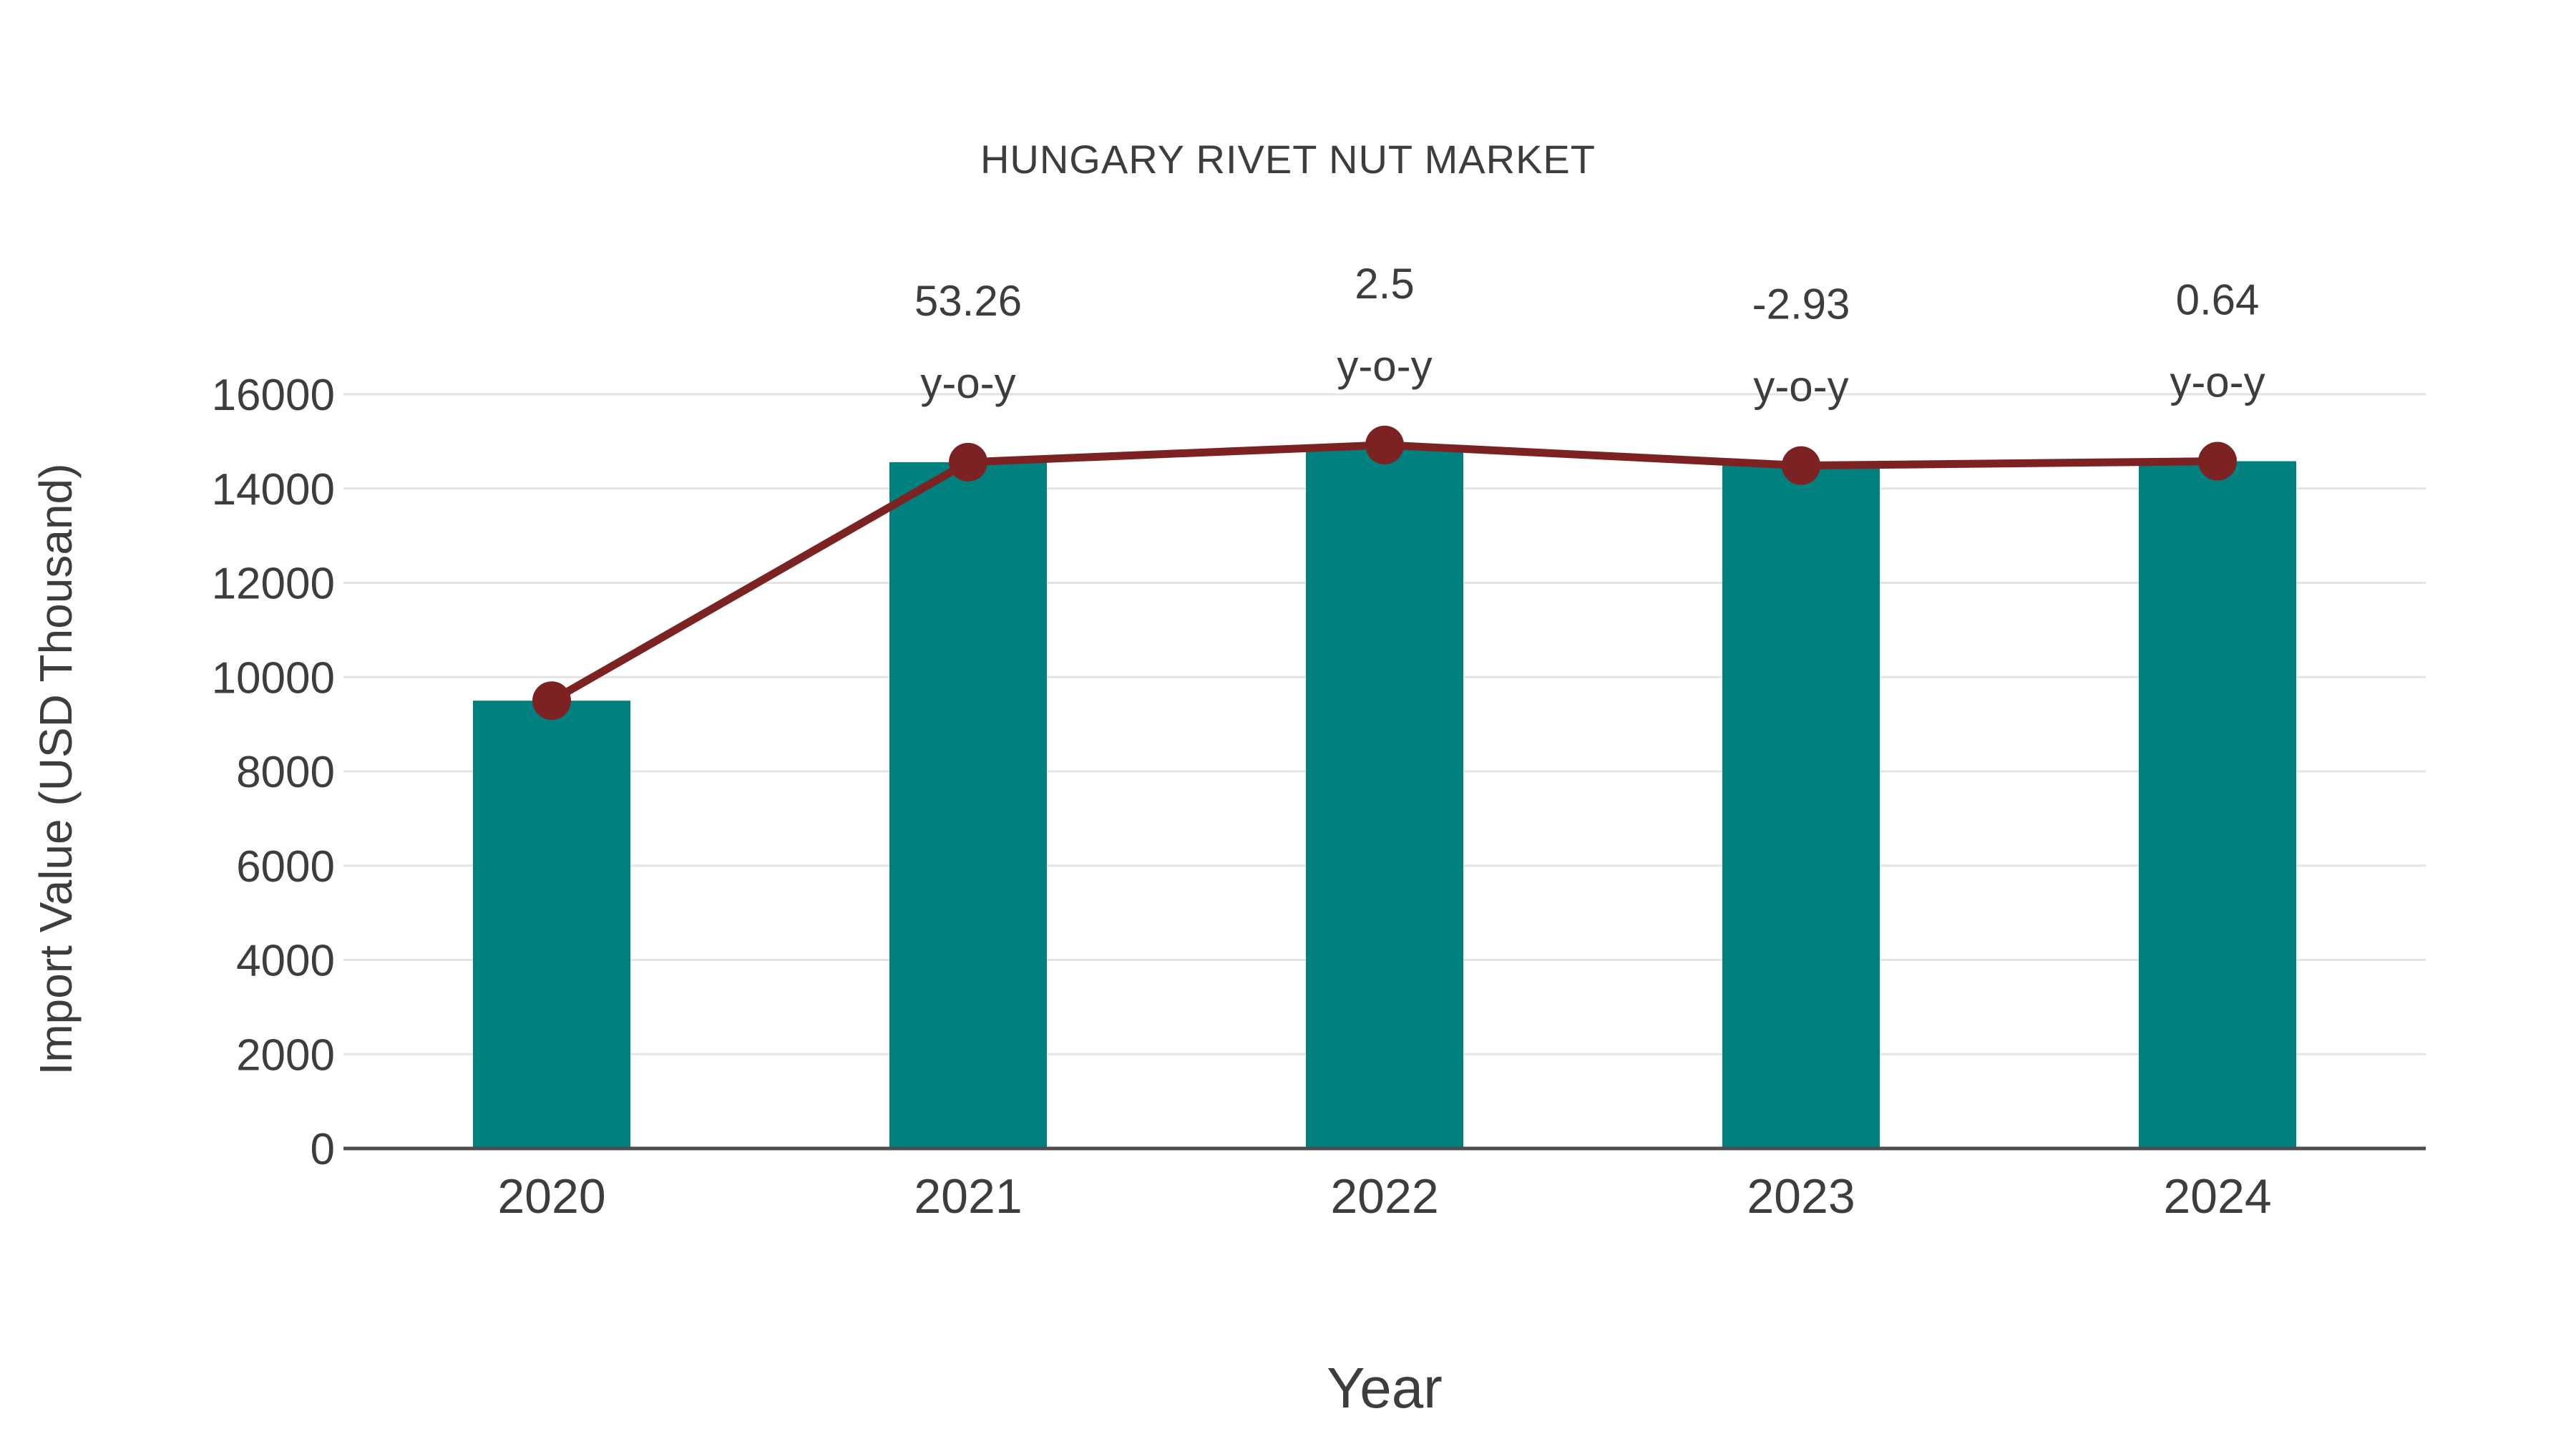  Describe the element at coordinates (1801, 304) in the screenshot. I see `annotation-value-2023: -2.93` at that location.